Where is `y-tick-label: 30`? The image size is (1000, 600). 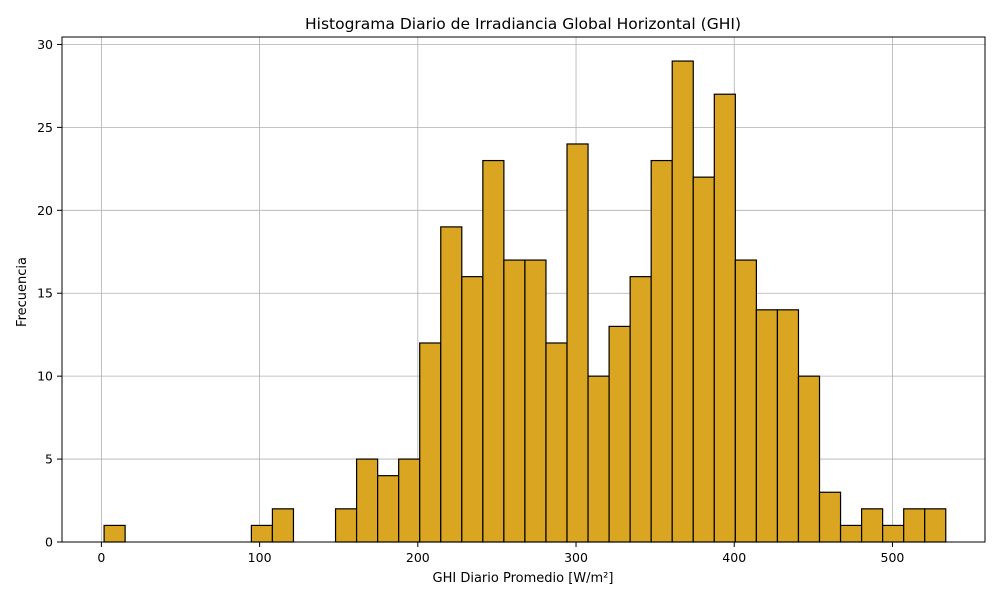 y-tick-label: 30 is located at coordinates (45, 44).